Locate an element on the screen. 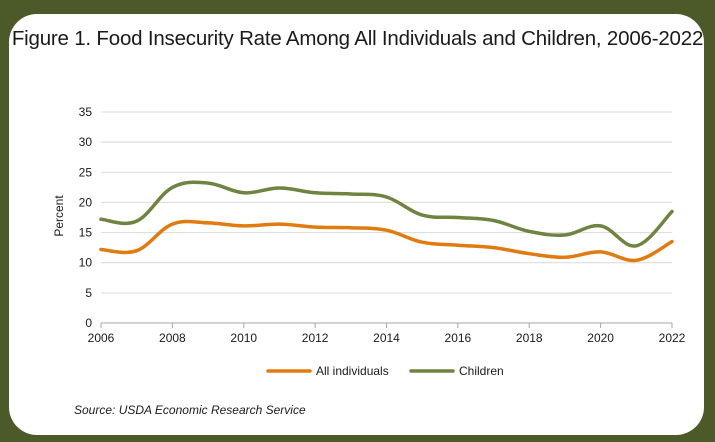 This screenshot has width=715, height=442. y-tick-label: 20 is located at coordinates (86, 202).